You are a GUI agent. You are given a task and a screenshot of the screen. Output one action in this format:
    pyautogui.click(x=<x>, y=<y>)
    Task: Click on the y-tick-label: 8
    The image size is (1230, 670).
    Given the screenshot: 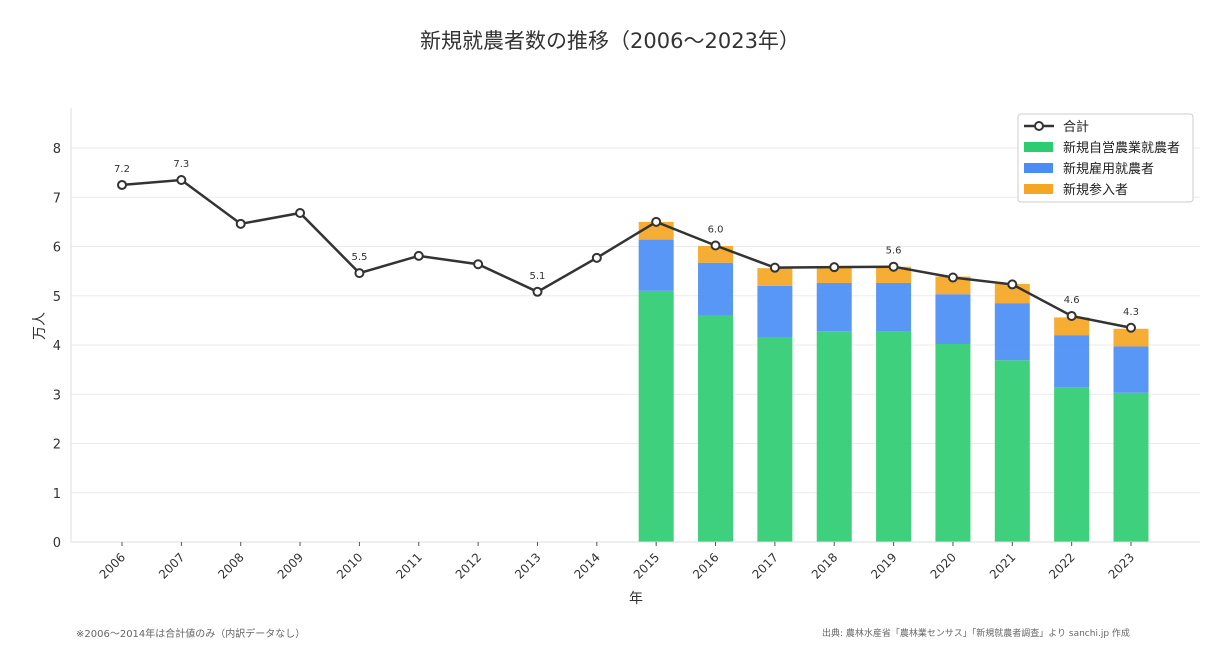 What is the action you would take?
    pyautogui.click(x=57, y=149)
    